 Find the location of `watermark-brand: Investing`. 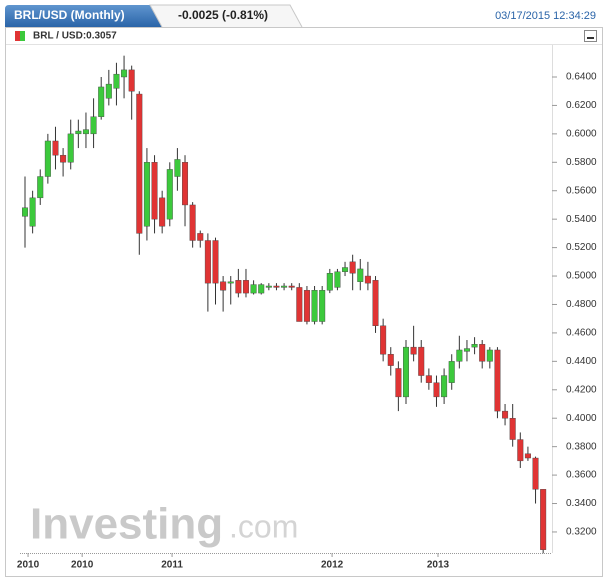

watermark-brand: Investing is located at coordinates (126, 524).